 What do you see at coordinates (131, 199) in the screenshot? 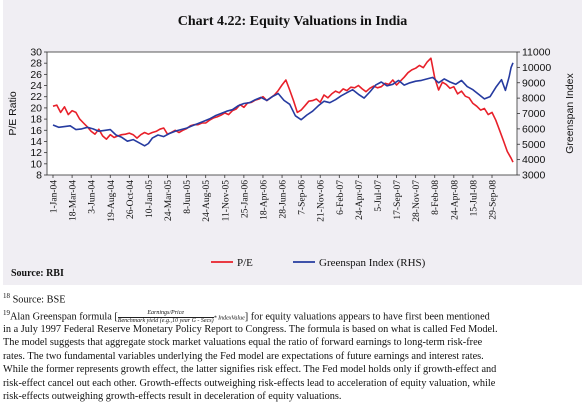
I see `x-tick-label: 26-Oct-04` at bounding box center [131, 199].